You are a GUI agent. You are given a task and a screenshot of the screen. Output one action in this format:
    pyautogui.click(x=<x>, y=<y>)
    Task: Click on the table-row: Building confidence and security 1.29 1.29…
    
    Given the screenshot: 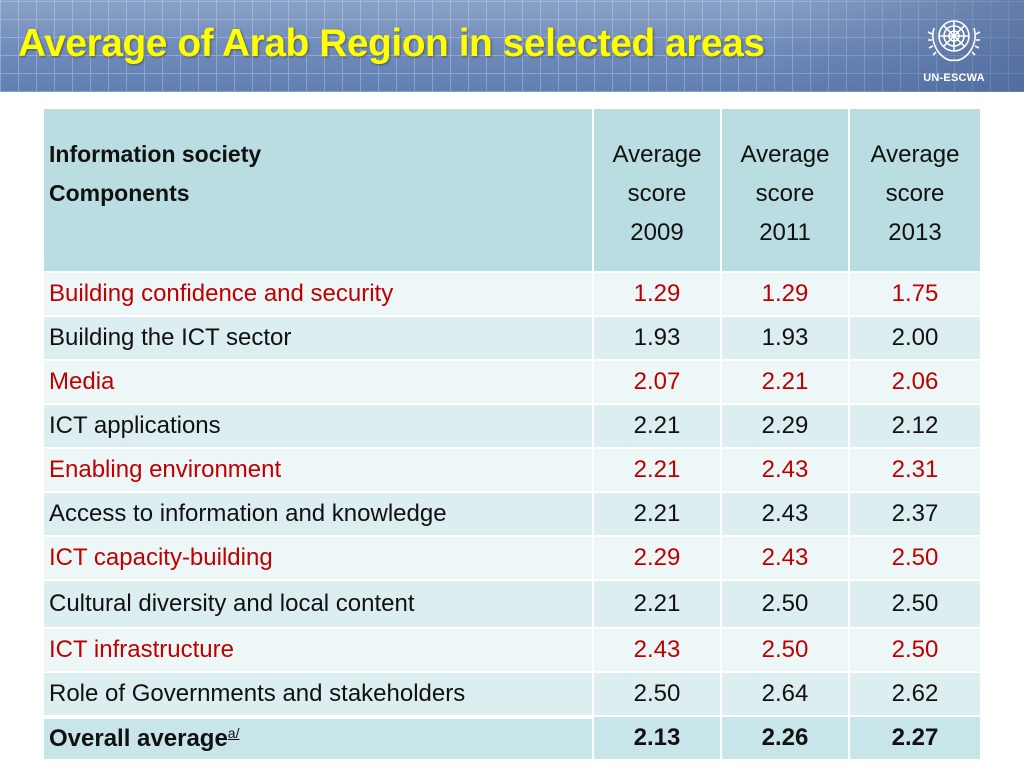 What is the action you would take?
    pyautogui.click(x=512, y=295)
    